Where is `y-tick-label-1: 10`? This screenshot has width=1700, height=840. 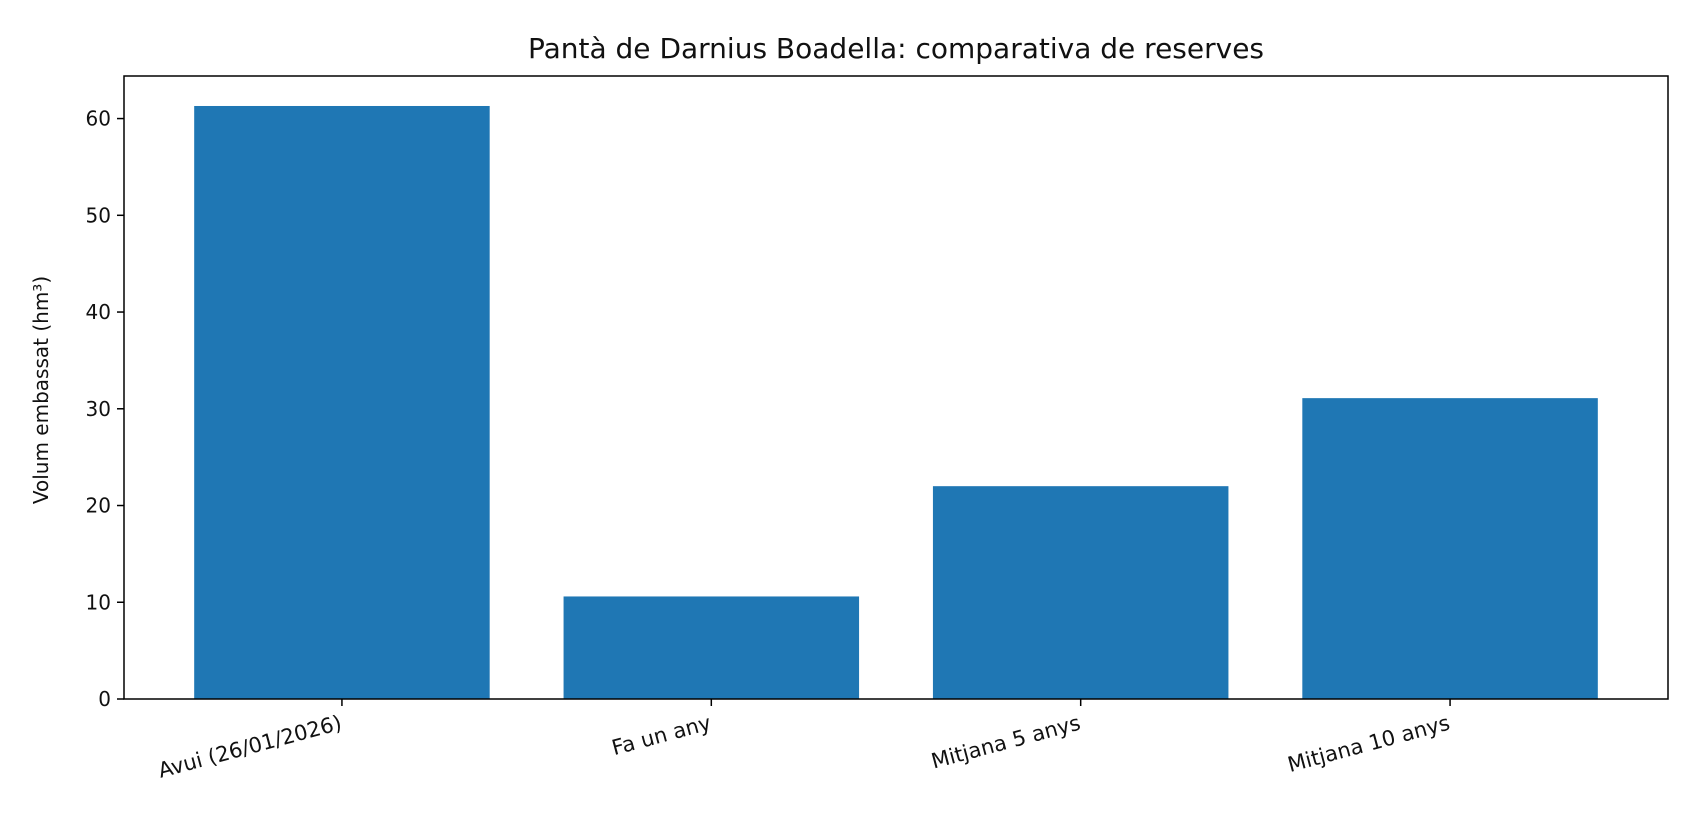 y-tick-label-1: 10 is located at coordinates (98, 602).